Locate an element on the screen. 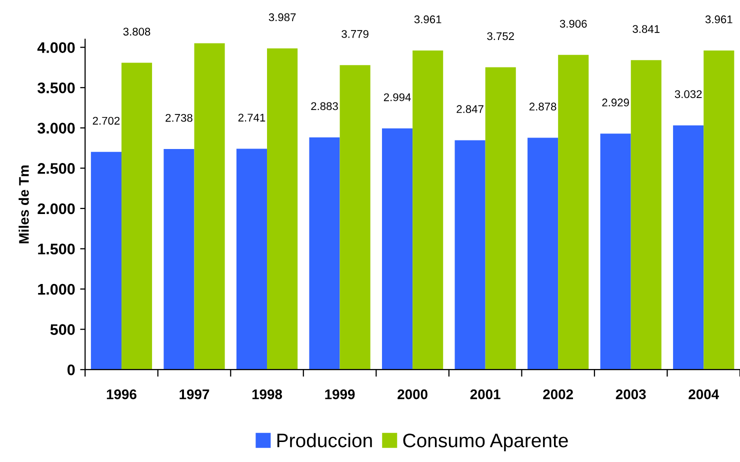  data-label: 2.878 is located at coordinates (542, 106).